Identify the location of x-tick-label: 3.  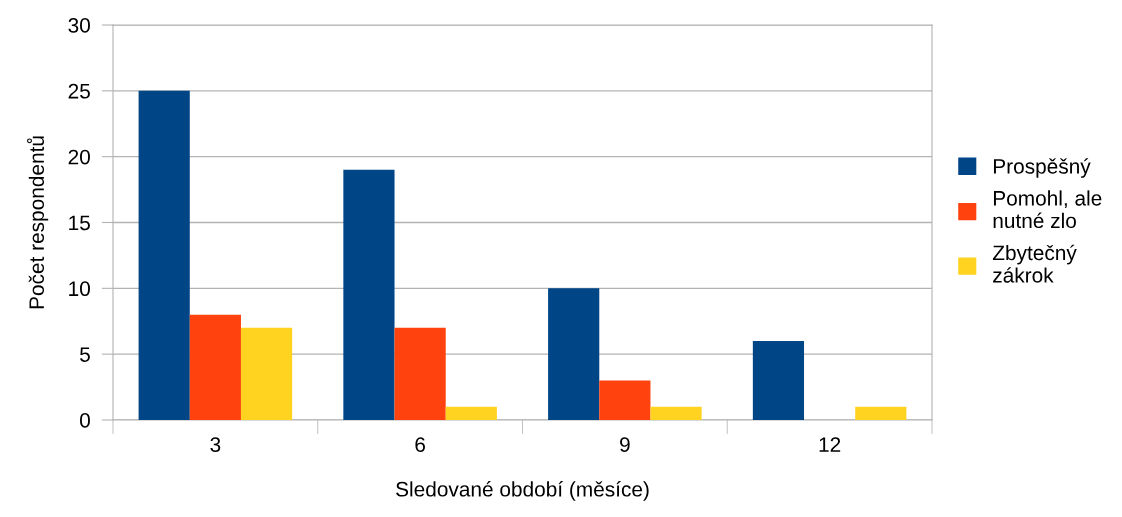
(215, 444).